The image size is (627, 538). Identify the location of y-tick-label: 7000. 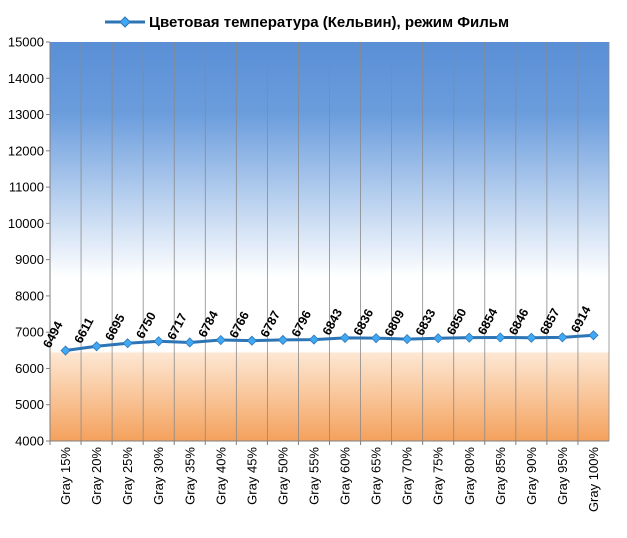
(29, 332).